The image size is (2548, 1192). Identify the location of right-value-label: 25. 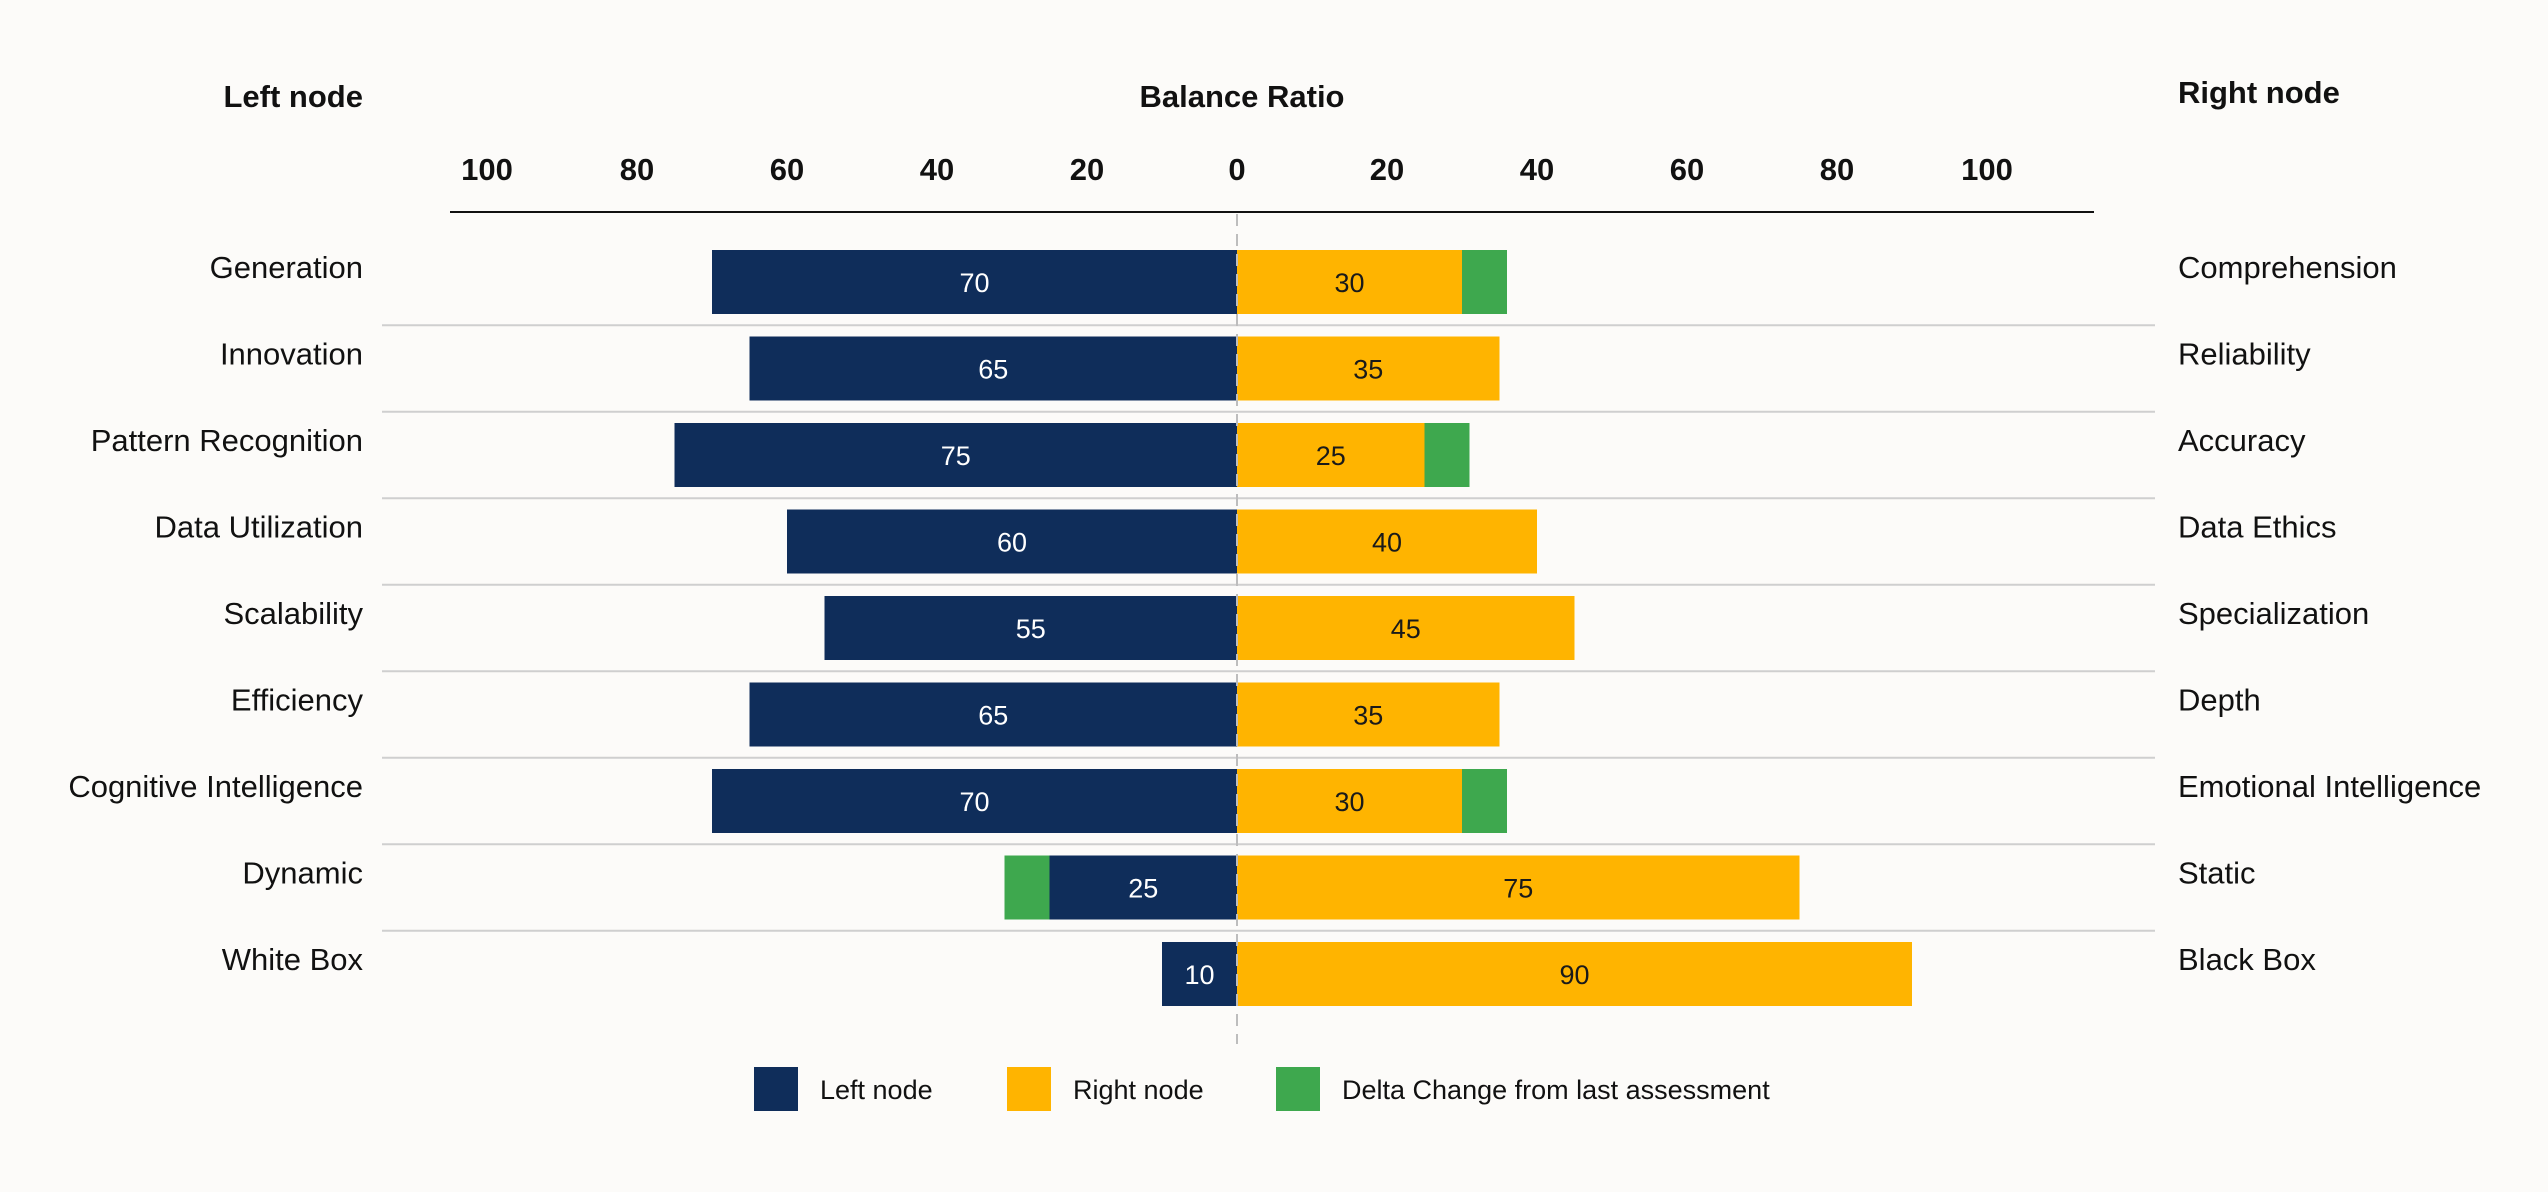
(1331, 456).